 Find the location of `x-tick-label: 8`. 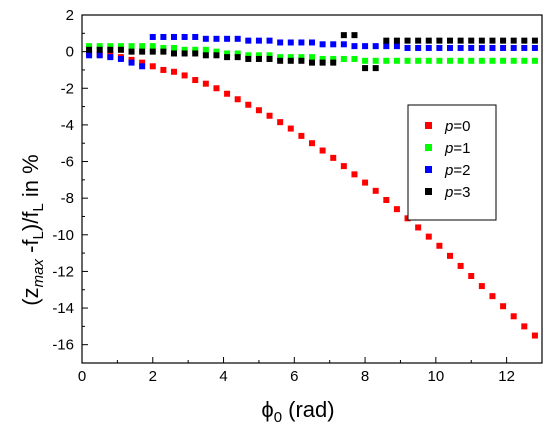

x-tick-label: 8 is located at coordinates (365, 376).